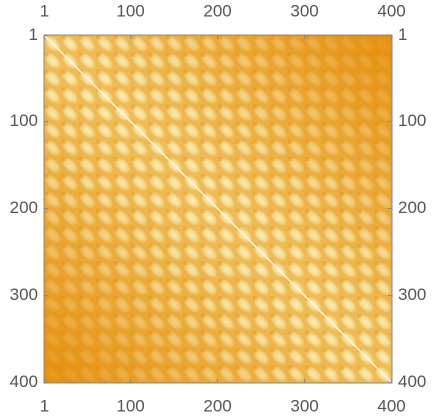  Describe the element at coordinates (391, 10) in the screenshot. I see `x-tick-label-top: 400` at that location.